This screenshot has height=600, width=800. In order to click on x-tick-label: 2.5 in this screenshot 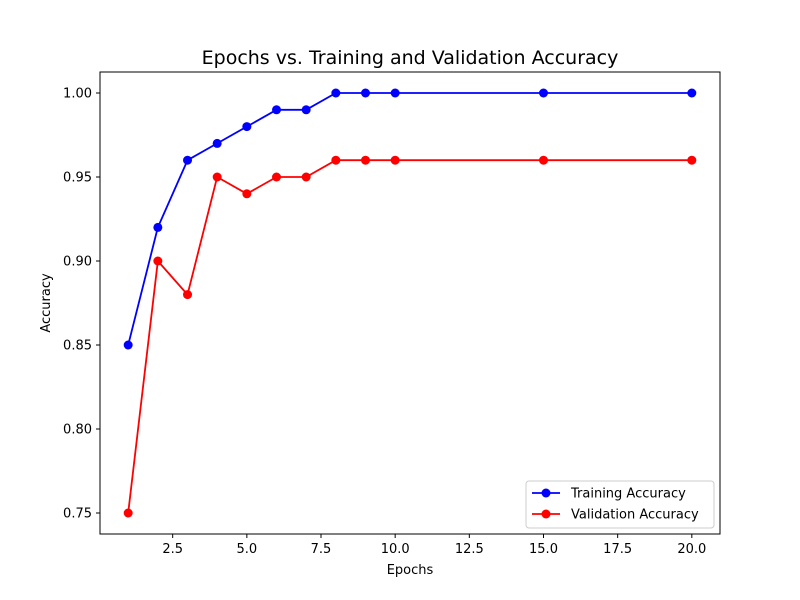, I will do `click(172, 549)`.